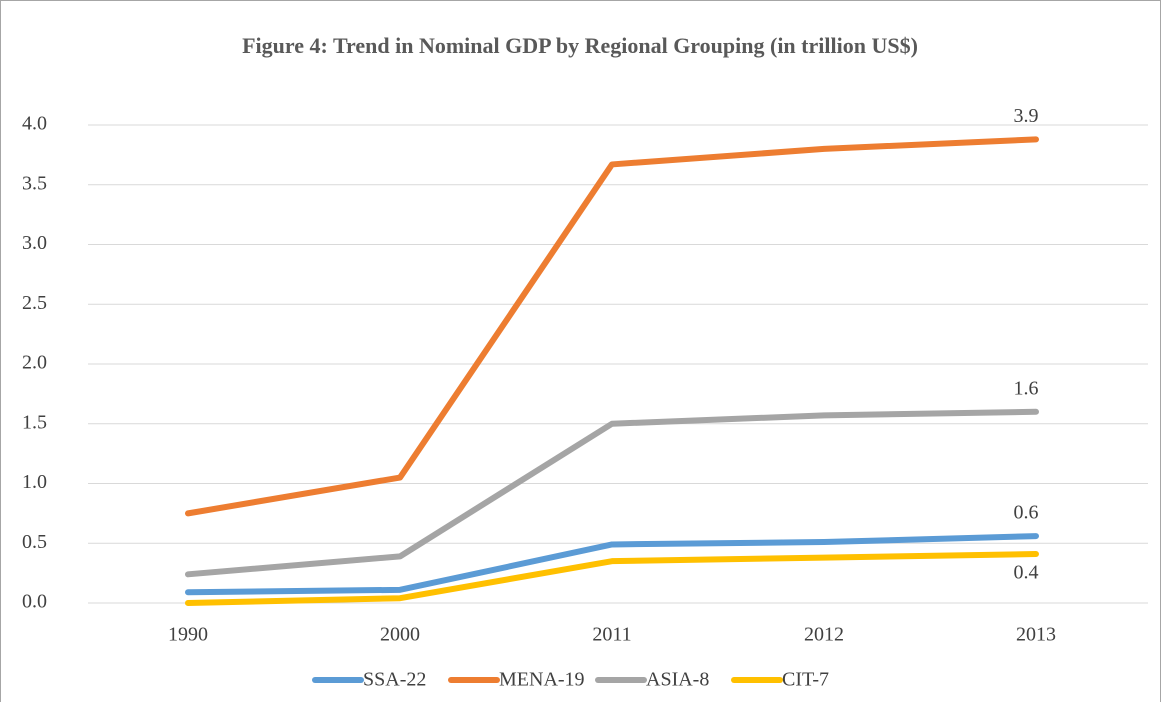 This screenshot has width=1170, height=702. I want to click on legend-label: ASIA-8, so click(677, 680).